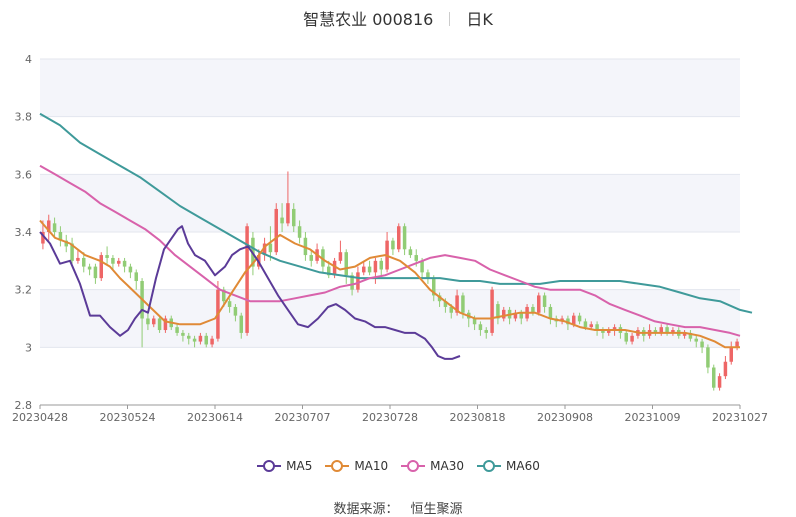 This screenshot has width=796, height=517. I want to click on x-tick-label: 20230524, so click(128, 417).